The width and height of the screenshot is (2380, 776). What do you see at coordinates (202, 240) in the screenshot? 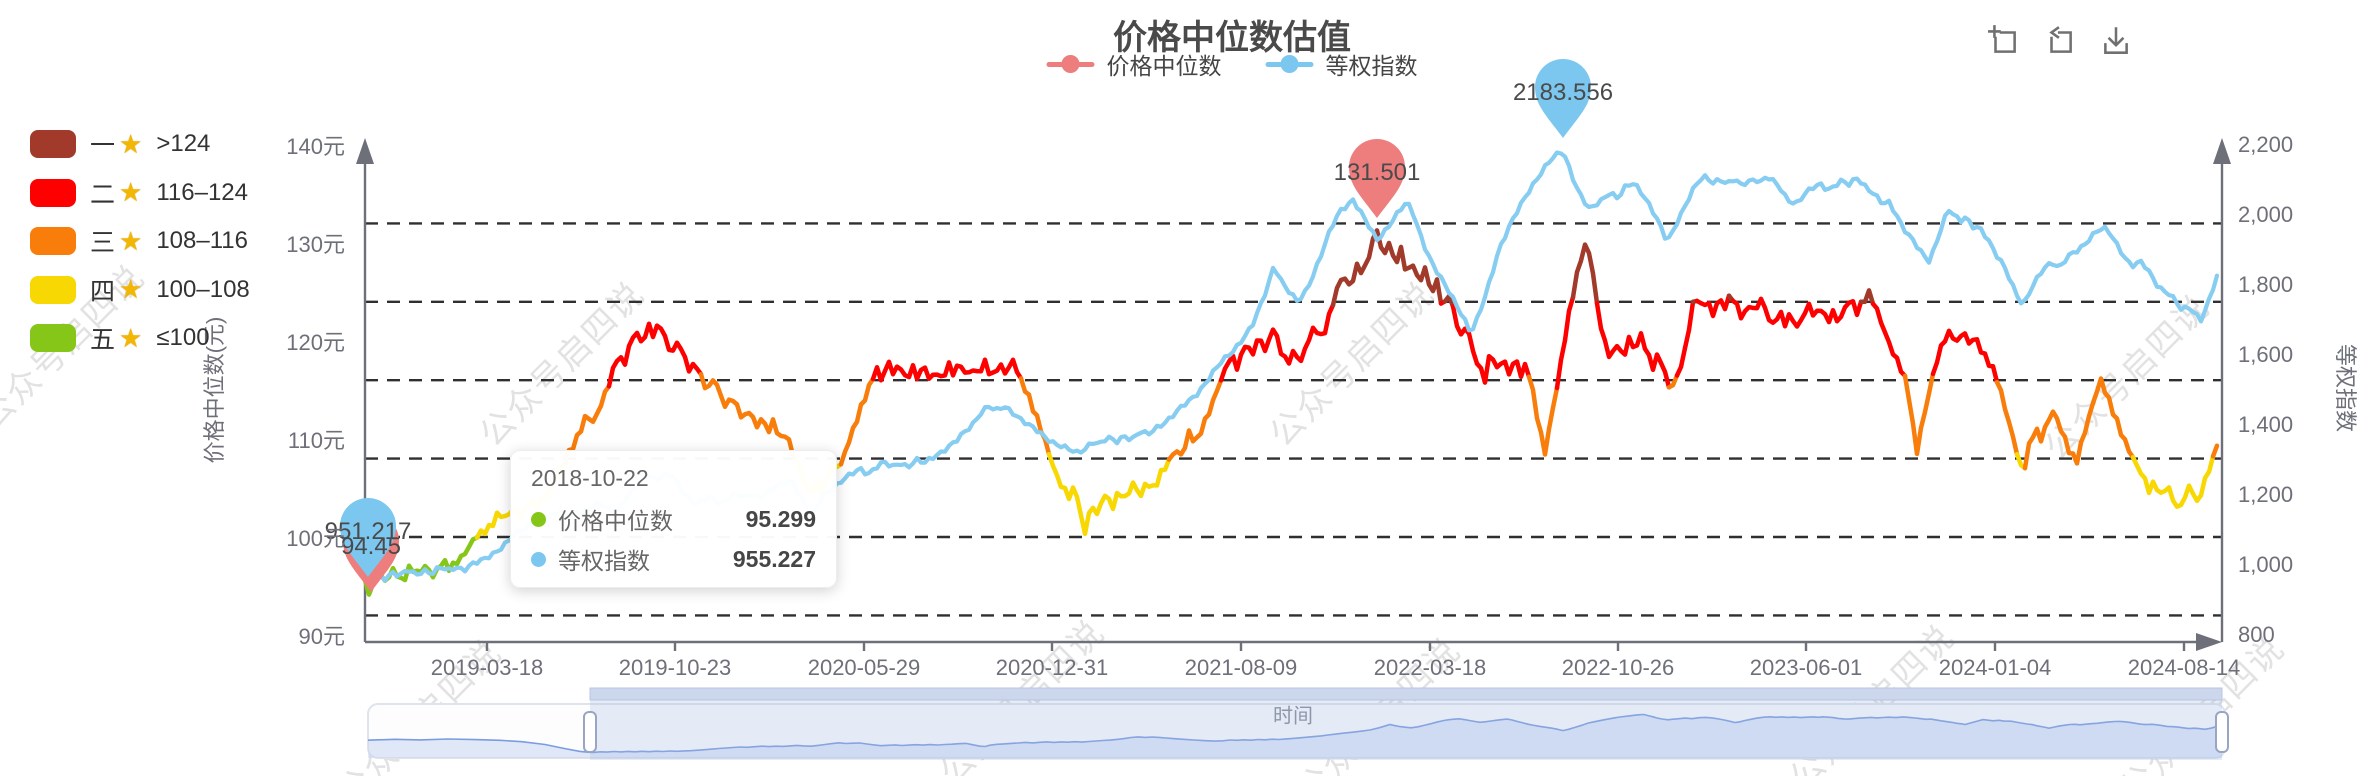
I see `star-legend-range: 108–116` at bounding box center [202, 240].